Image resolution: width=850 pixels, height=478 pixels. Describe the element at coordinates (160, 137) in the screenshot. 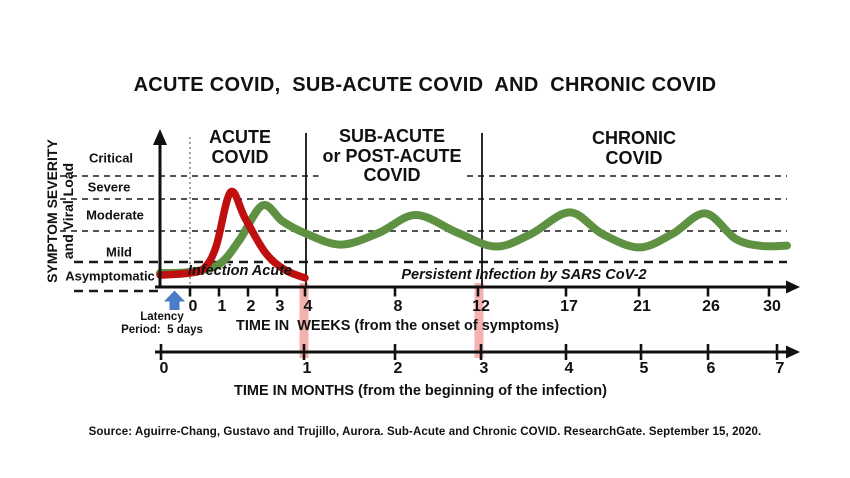

I see `y-axis-arrowhead-icon` at that location.